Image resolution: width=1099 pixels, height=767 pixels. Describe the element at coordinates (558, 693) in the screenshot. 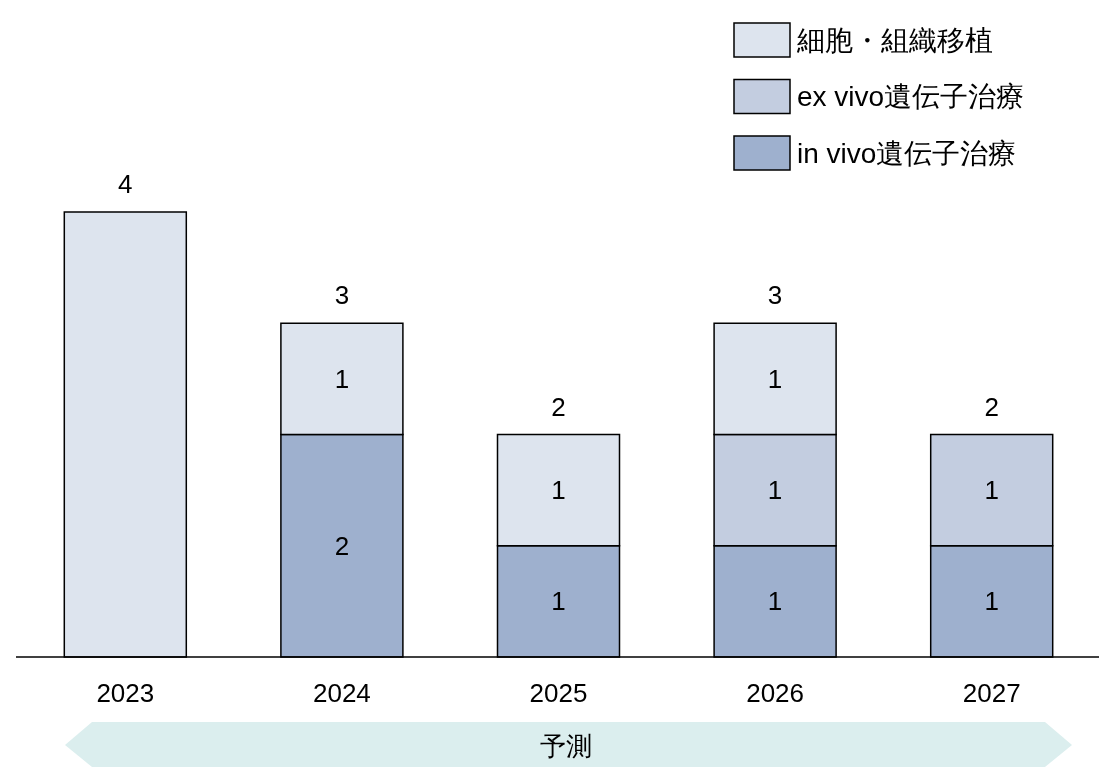

I see `x-tick-label: 2025` at that location.